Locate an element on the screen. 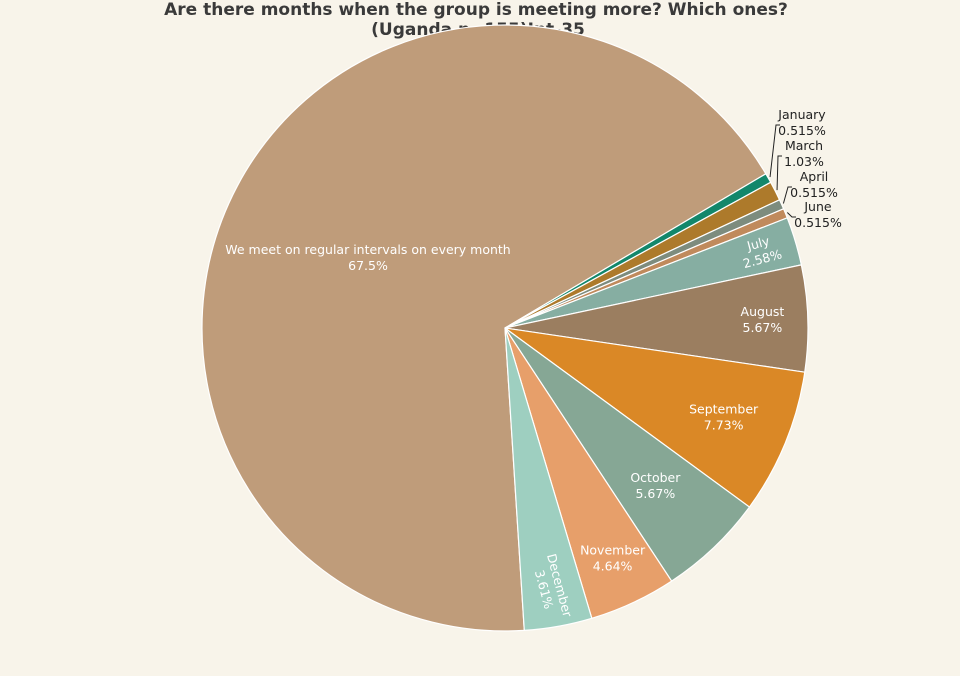 The image size is (960, 676). slice-label-june: June 0.515% is located at coordinates (818, 214).